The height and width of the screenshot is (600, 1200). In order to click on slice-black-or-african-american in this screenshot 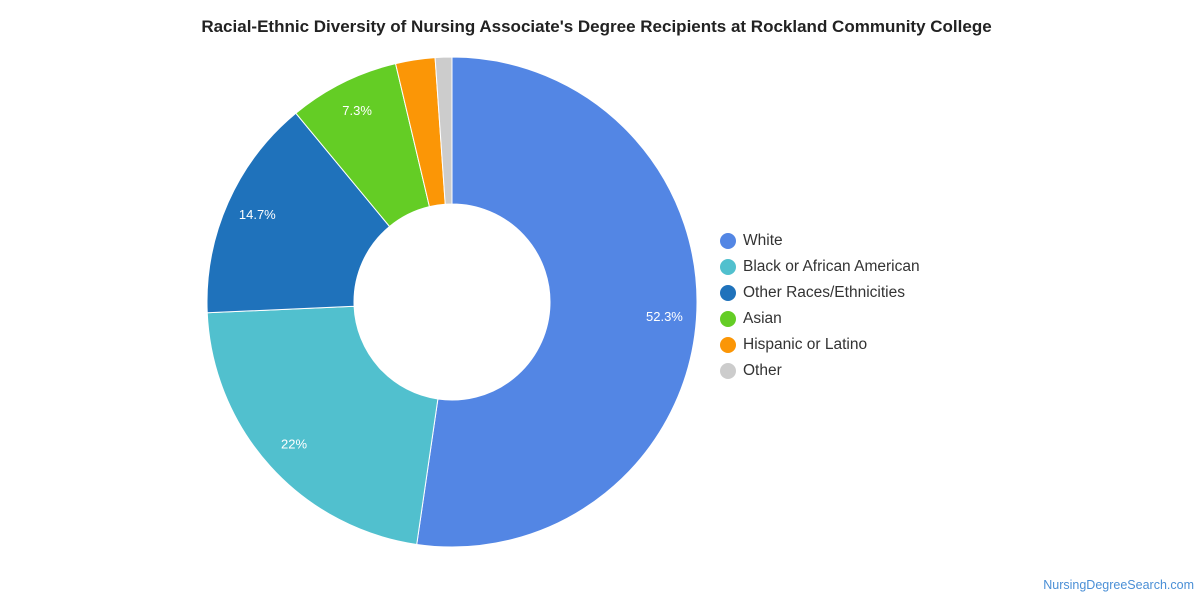, I will do `click(322, 425)`.